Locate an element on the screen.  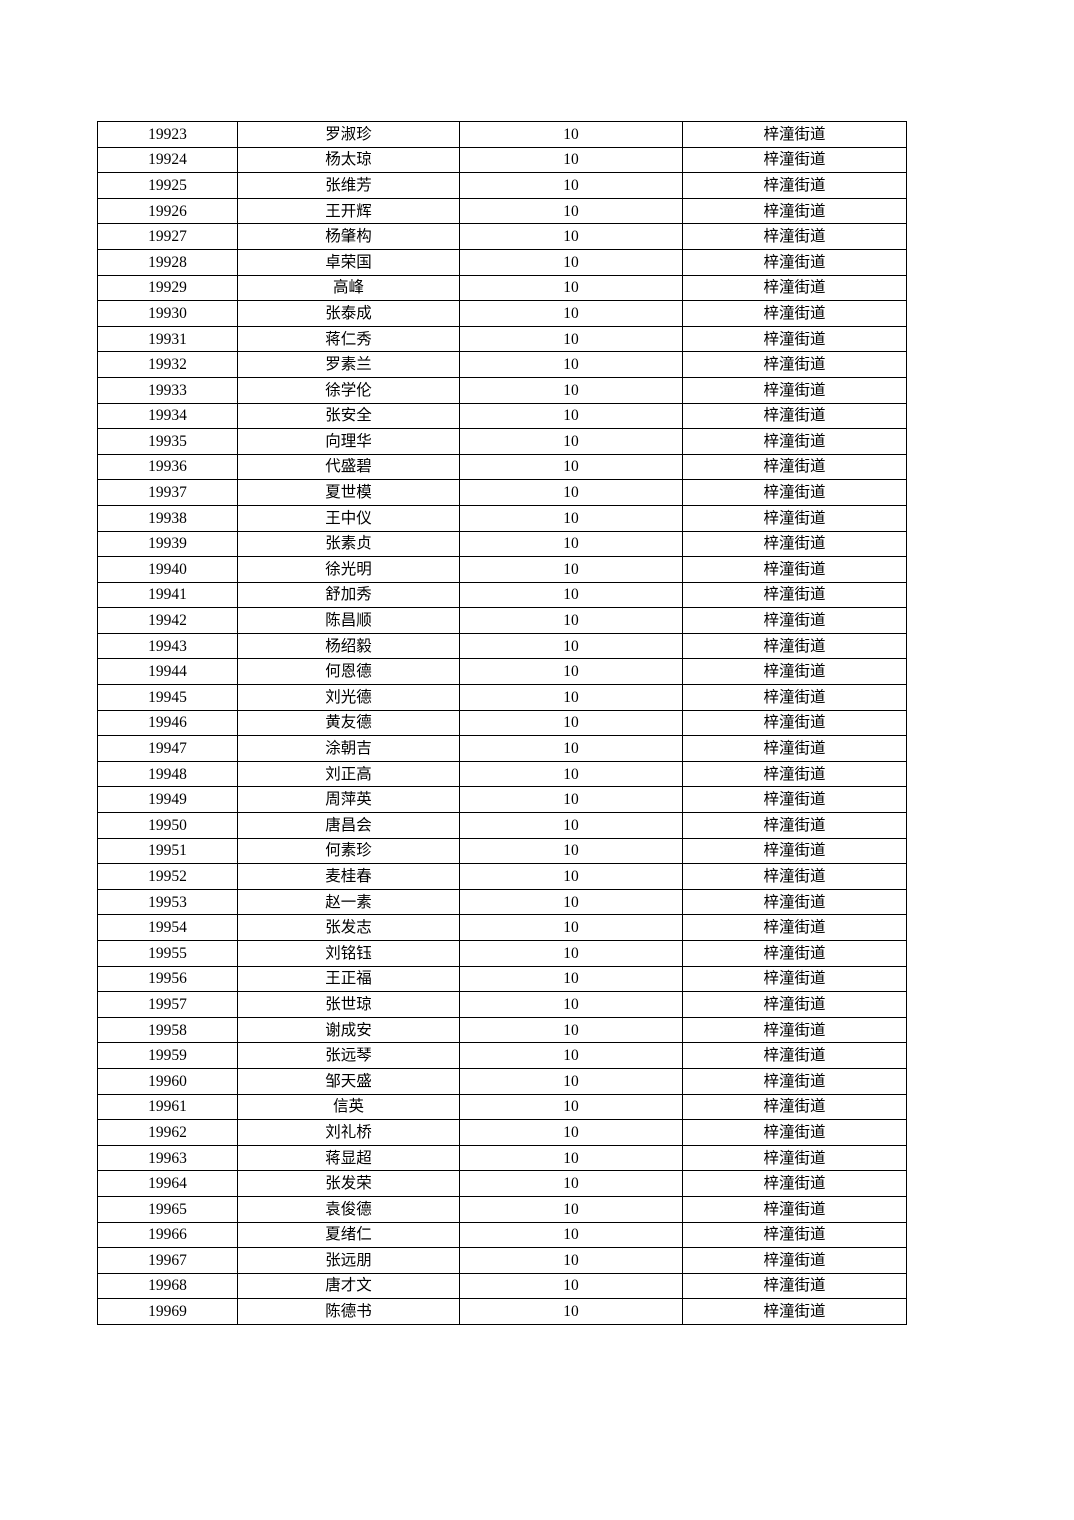
cell-person-name: 信英 is located at coordinates (348, 1107).